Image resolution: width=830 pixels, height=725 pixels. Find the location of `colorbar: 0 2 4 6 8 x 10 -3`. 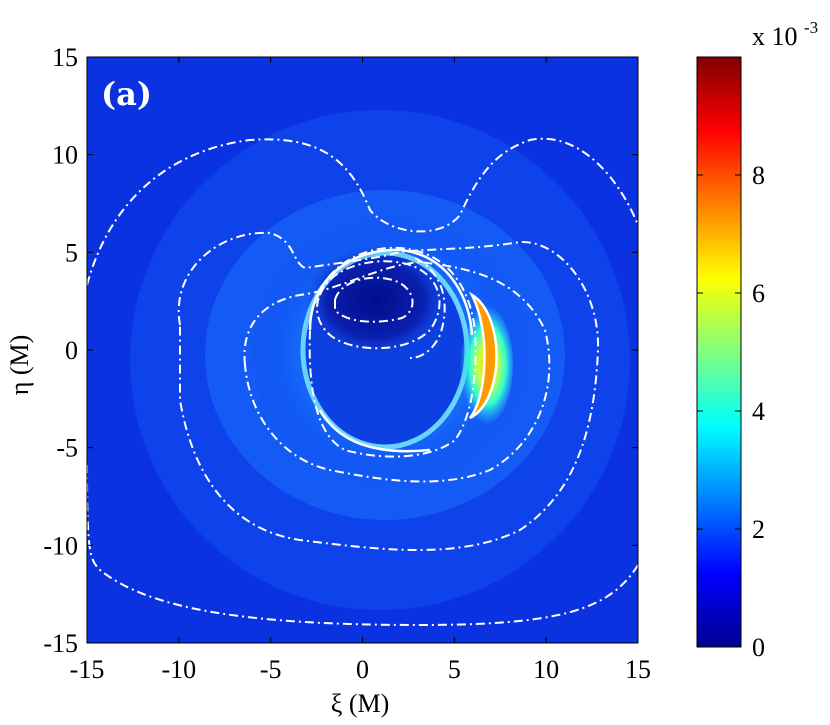

colorbar: 0 2 4 6 8 x 10 -3 is located at coordinates (757, 340).